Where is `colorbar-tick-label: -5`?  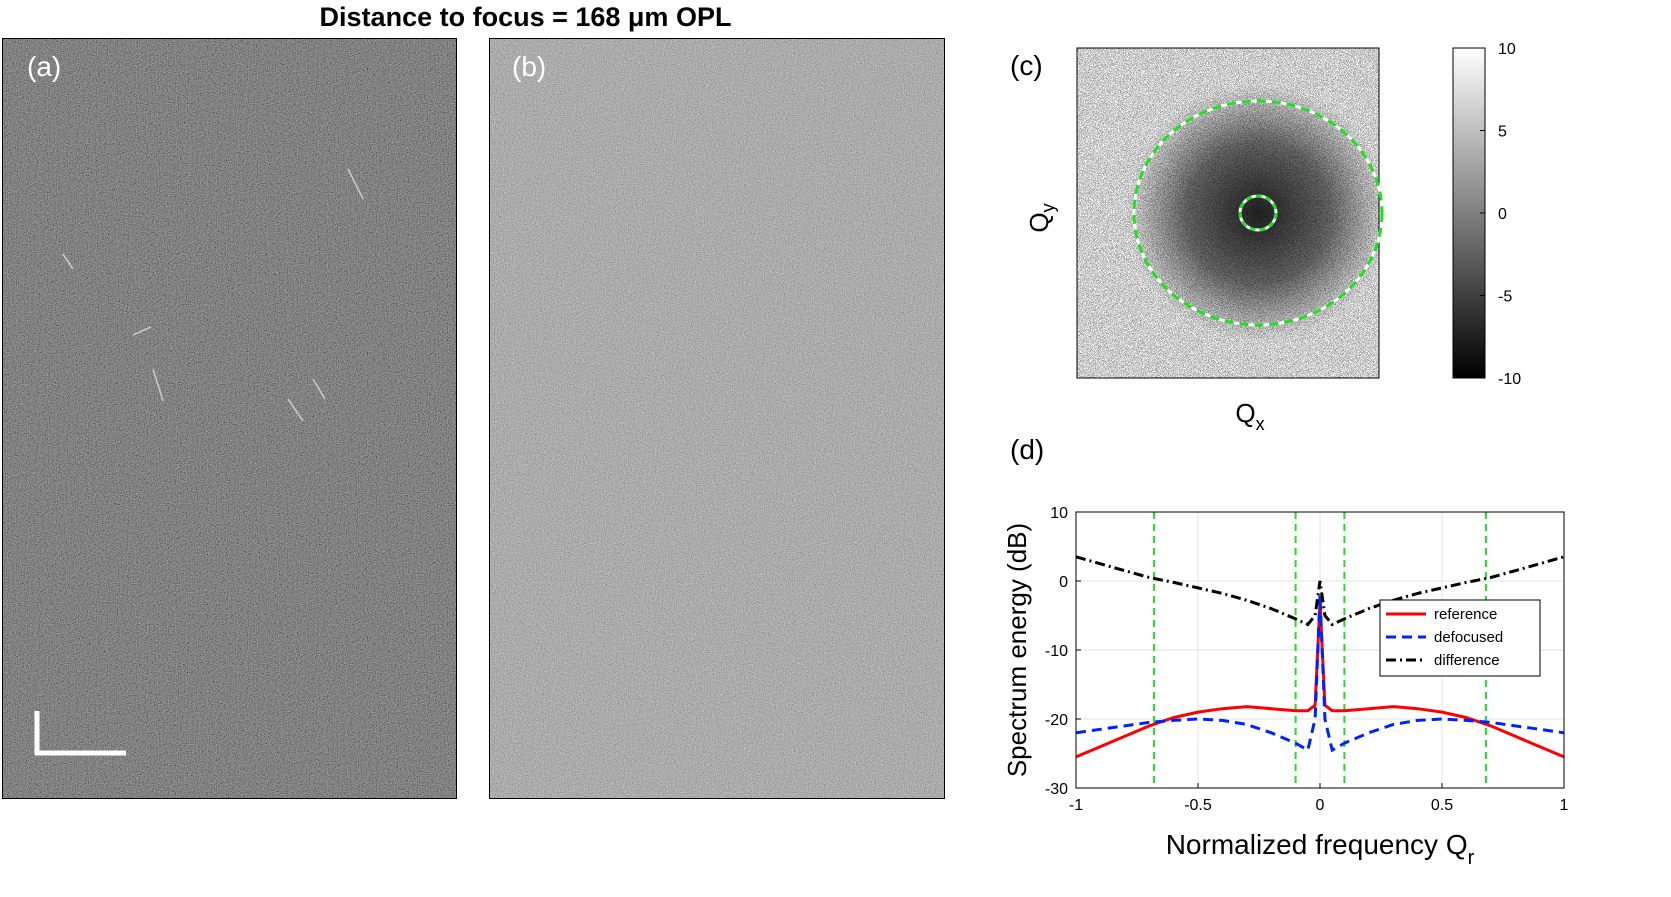 colorbar-tick-label: -5 is located at coordinates (1505, 297).